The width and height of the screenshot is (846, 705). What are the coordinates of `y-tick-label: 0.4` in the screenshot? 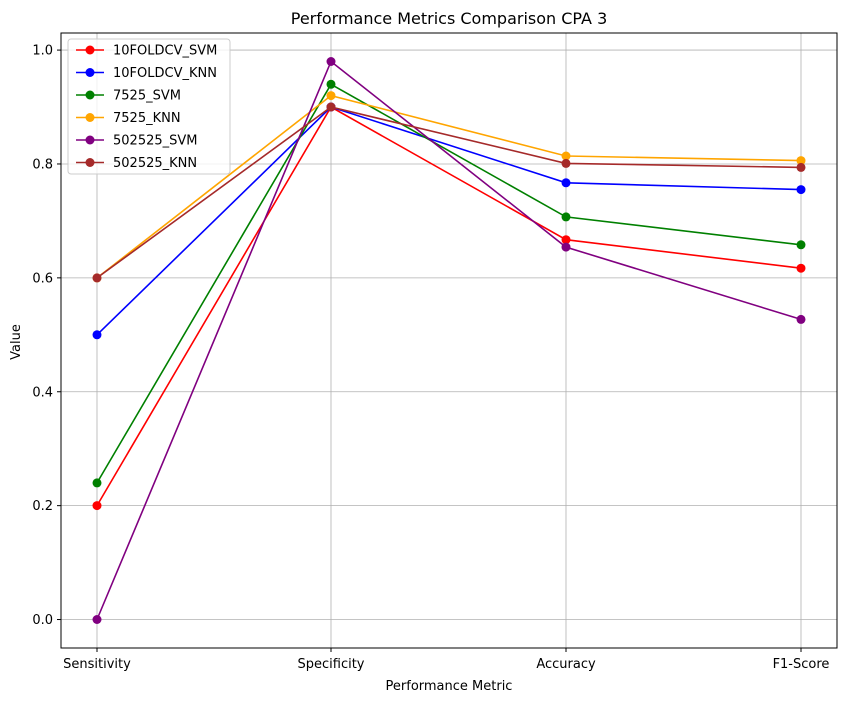 It's located at (42, 392).